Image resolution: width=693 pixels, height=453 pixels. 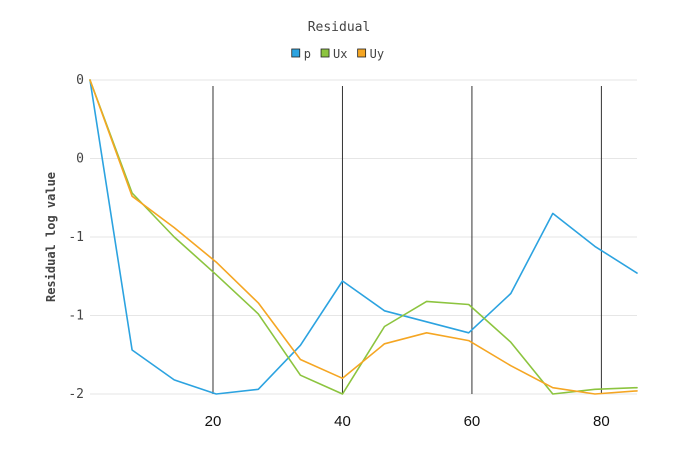 What do you see at coordinates (342, 421) in the screenshot?
I see `x-tick-label: 40` at bounding box center [342, 421].